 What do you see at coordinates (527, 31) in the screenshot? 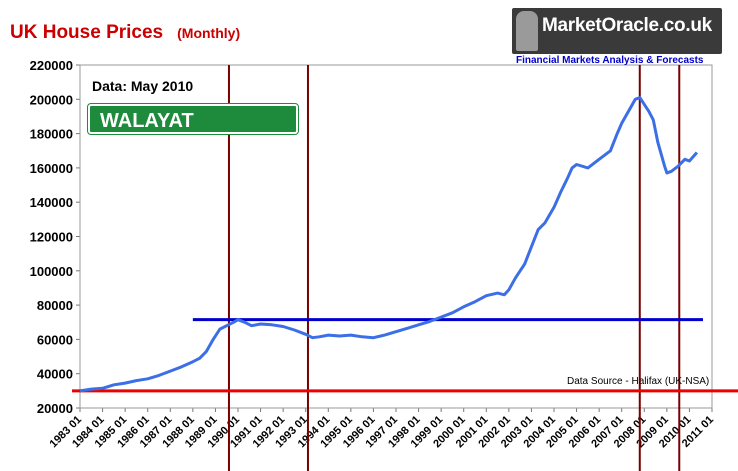
I see `statue-figure-icon` at bounding box center [527, 31].